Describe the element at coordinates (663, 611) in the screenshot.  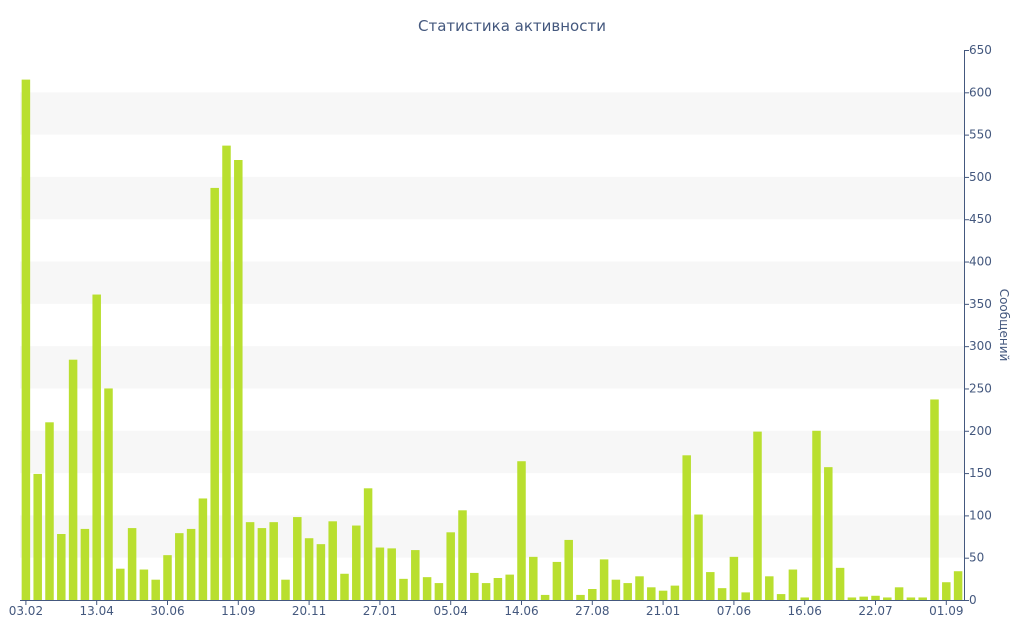
I see `x-tick-label: 21.01` at that location.